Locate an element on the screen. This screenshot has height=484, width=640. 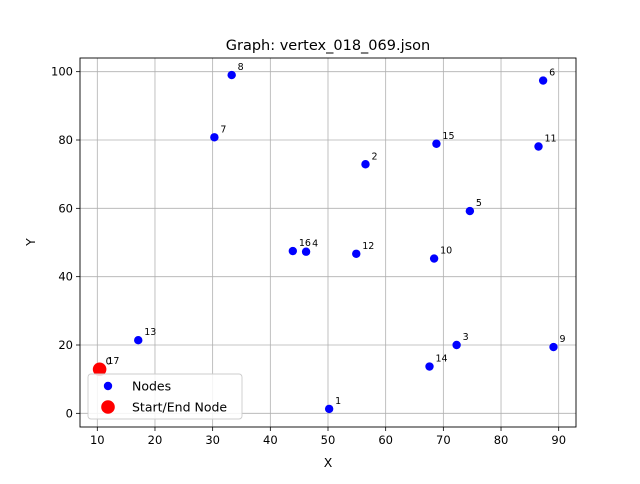
node-label: 15 is located at coordinates (448, 136).